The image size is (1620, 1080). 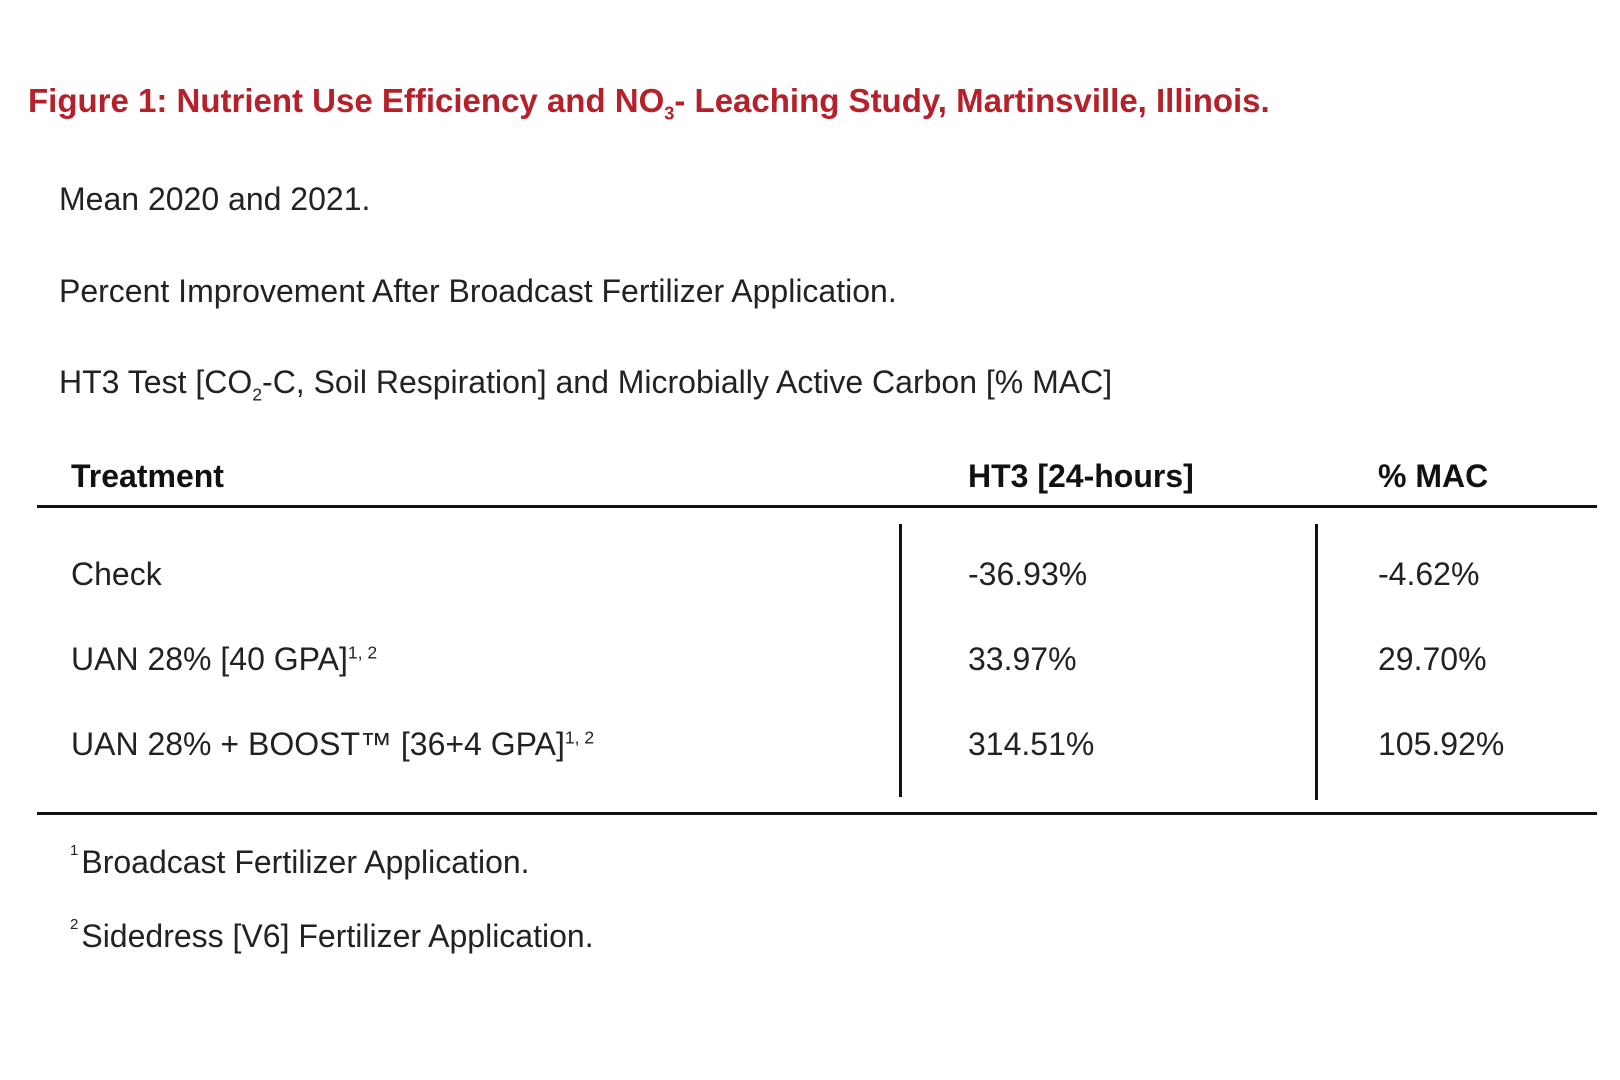 I want to click on row-check-ht3: -36.93%, so click(x=1028, y=574).